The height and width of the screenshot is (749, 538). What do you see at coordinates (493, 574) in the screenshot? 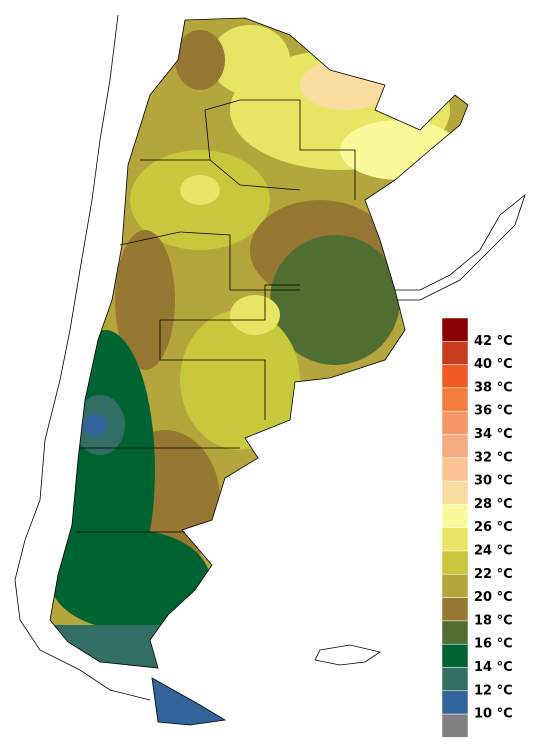
I see `legend-label: 22 °C` at bounding box center [493, 574].